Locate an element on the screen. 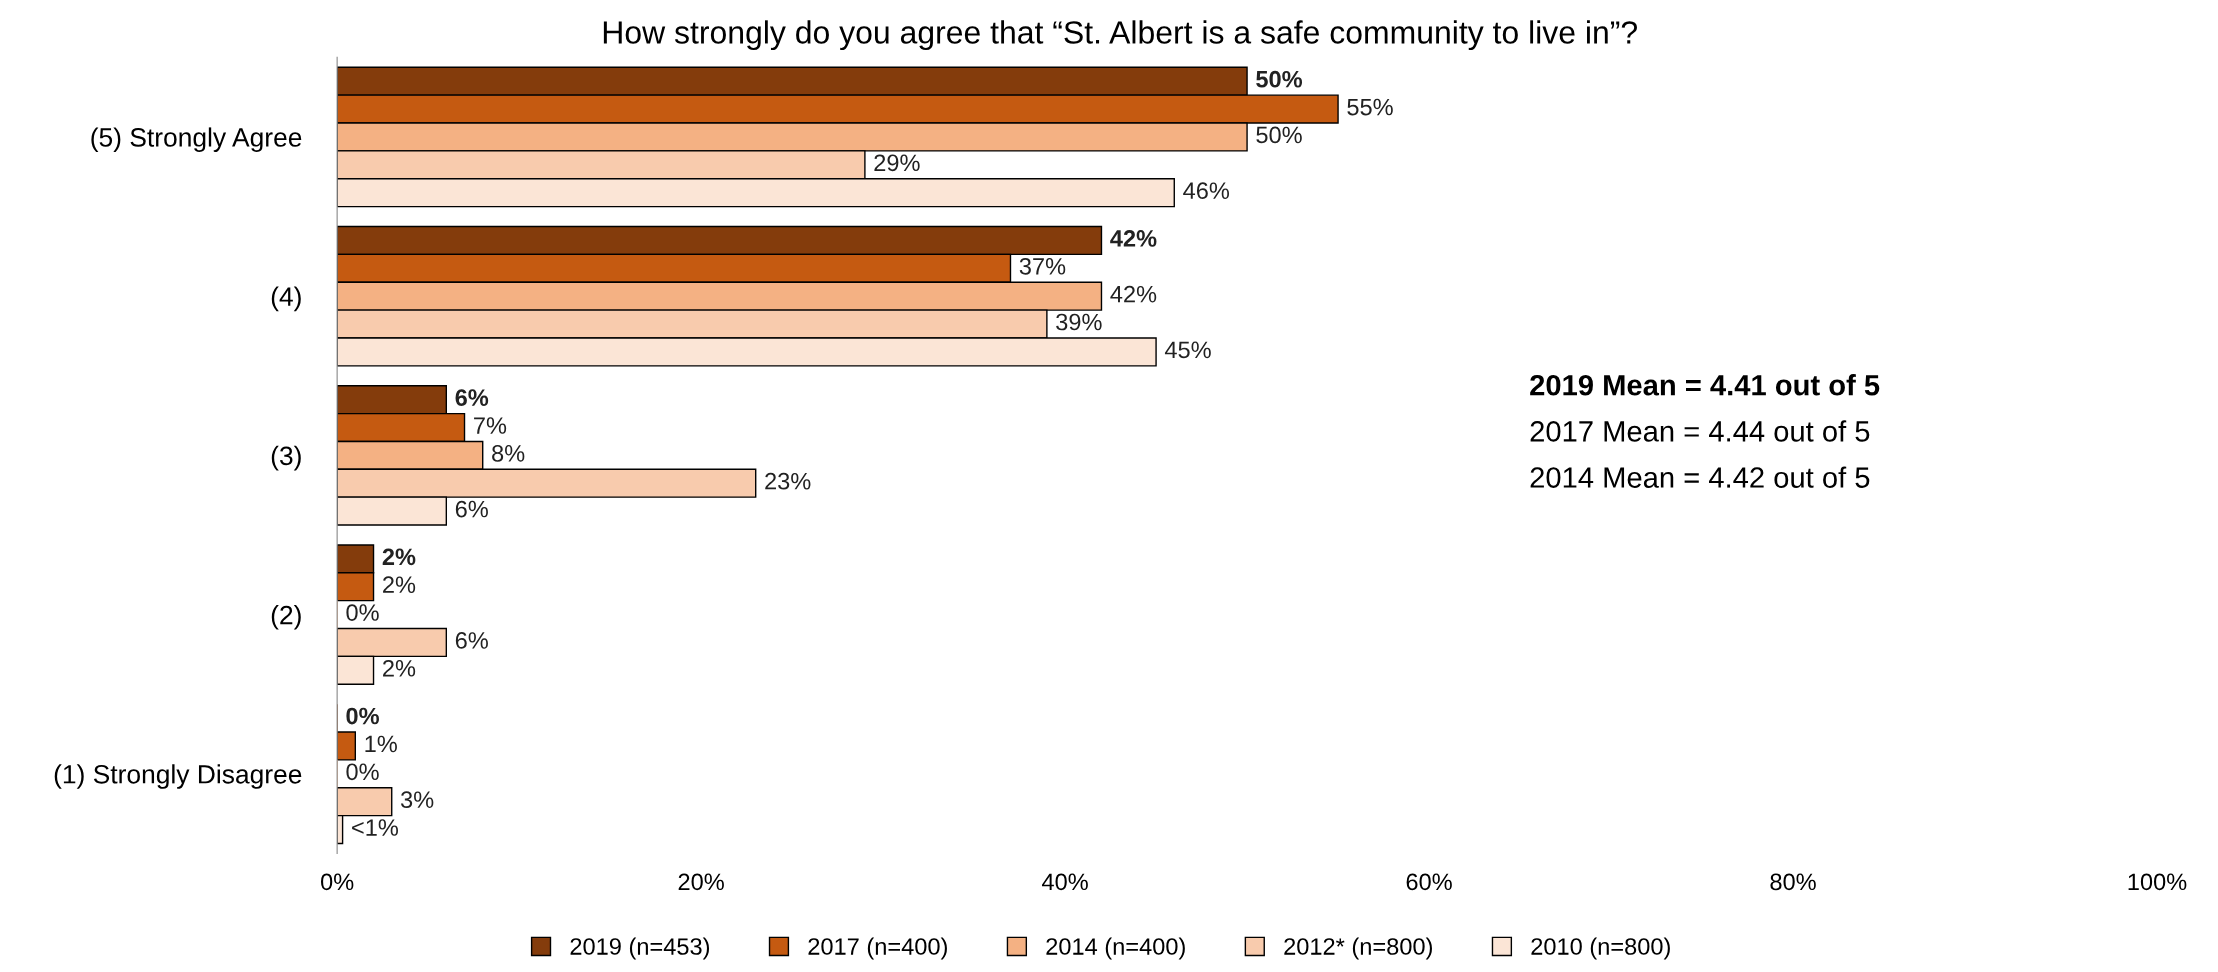  legend-label: 2012* (n=800) is located at coordinates (1358, 948).